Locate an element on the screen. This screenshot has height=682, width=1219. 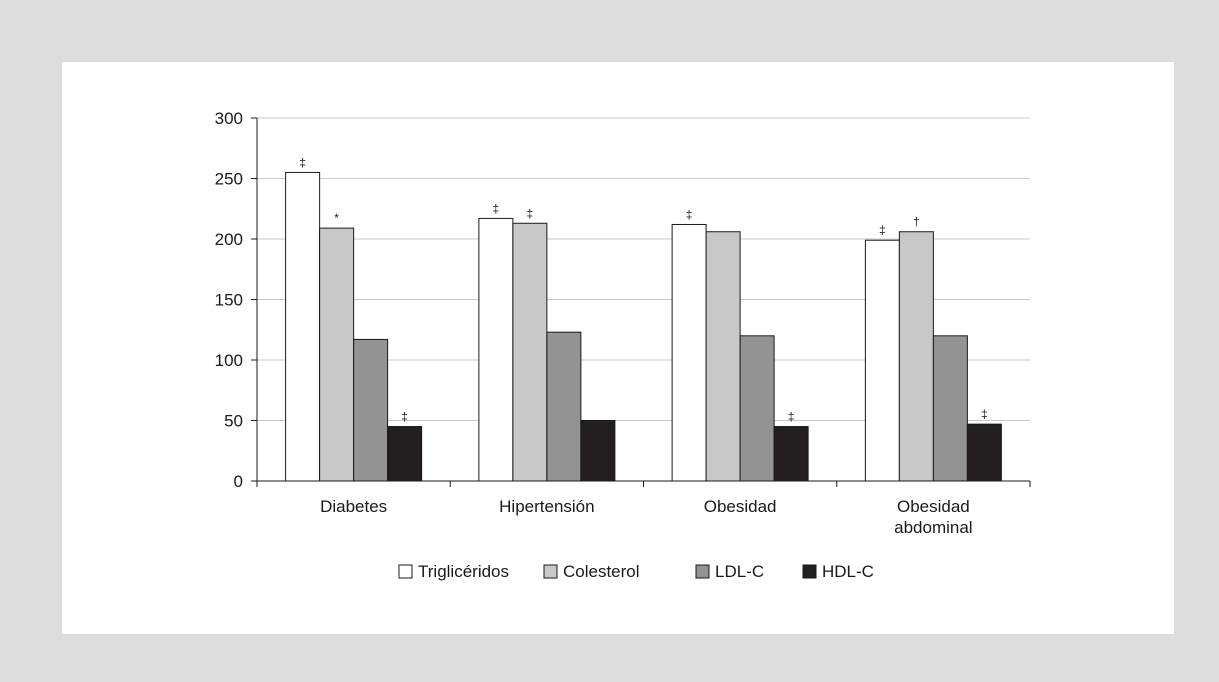
category-label: abdominal is located at coordinates (933, 527).